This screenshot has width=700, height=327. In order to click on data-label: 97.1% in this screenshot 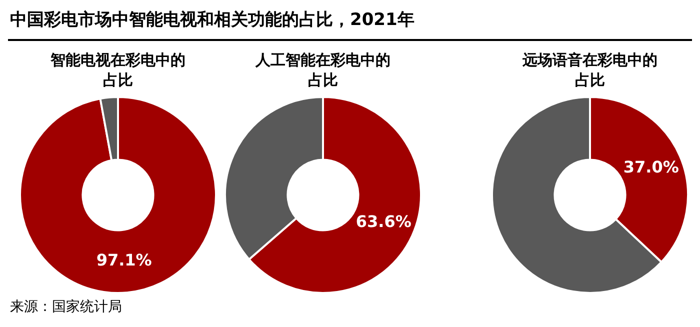, I will do `click(124, 260)`.